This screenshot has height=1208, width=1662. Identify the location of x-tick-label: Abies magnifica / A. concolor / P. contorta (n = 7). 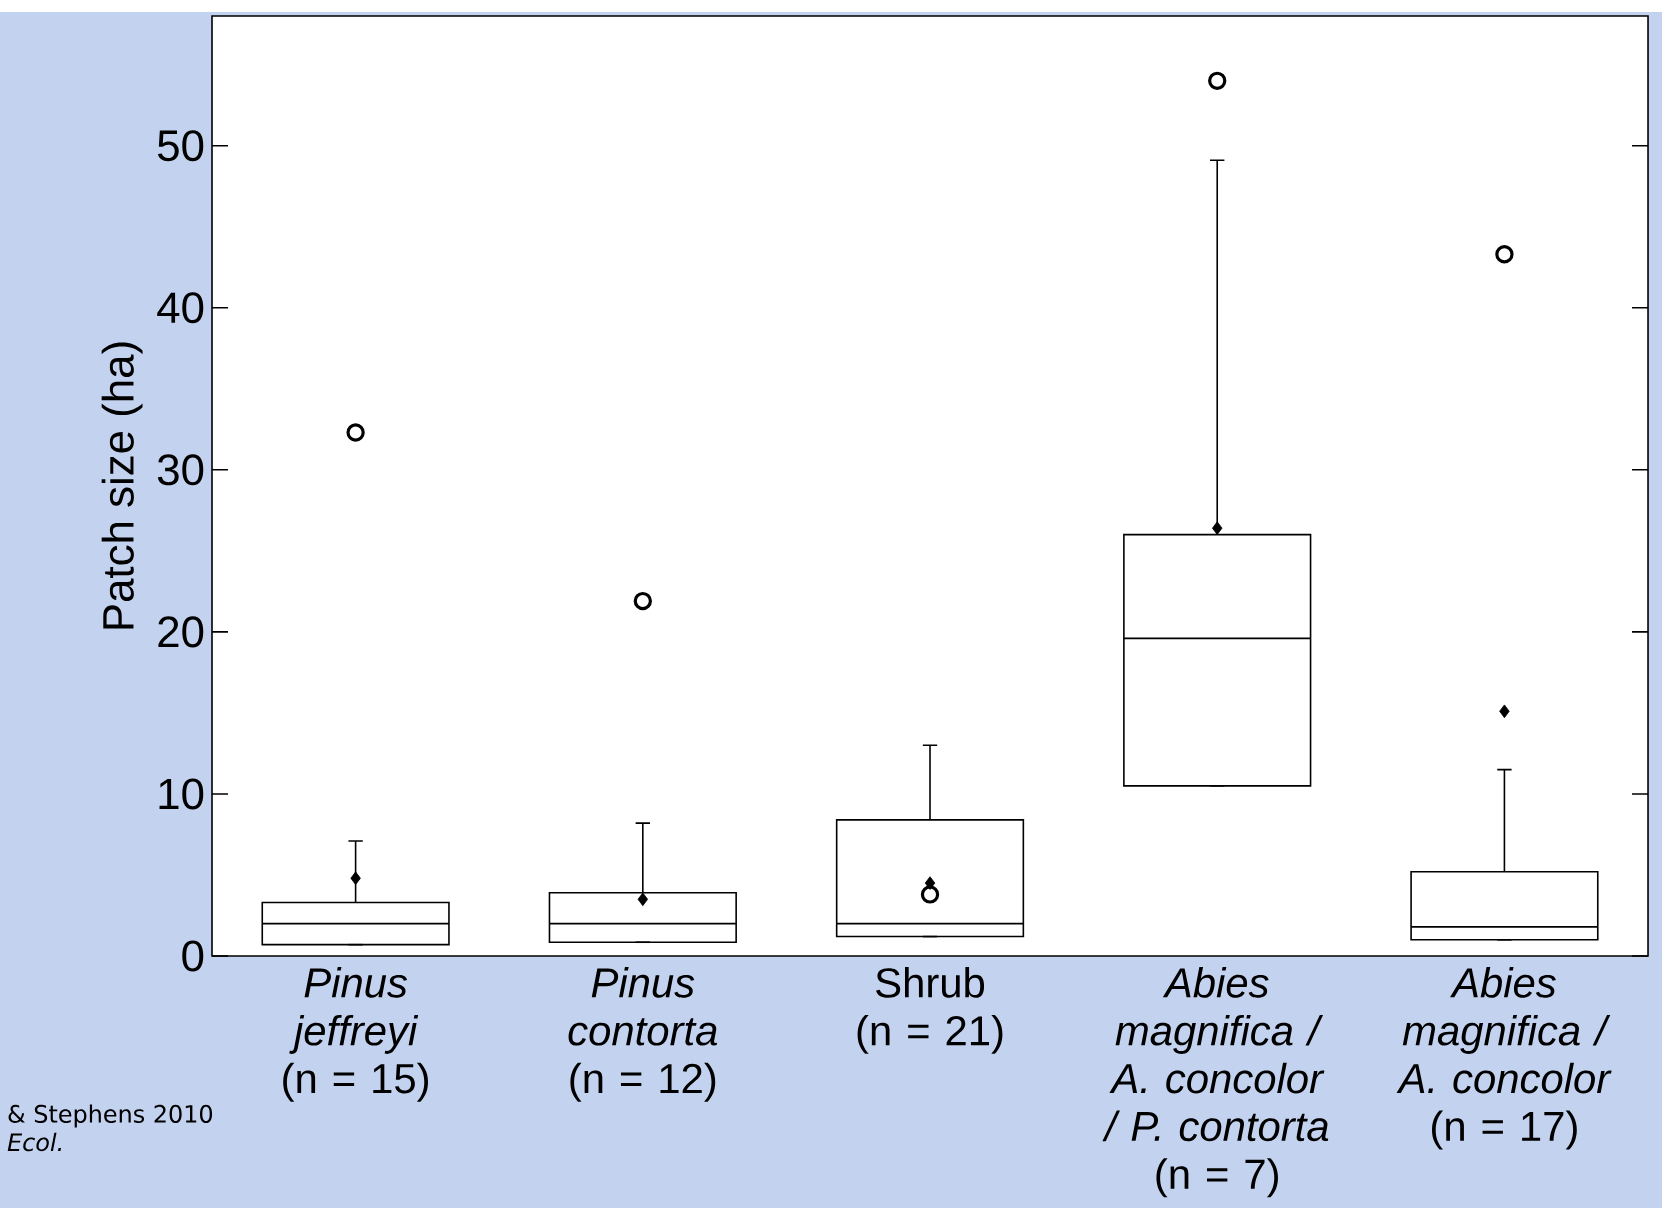
(1215, 1082).